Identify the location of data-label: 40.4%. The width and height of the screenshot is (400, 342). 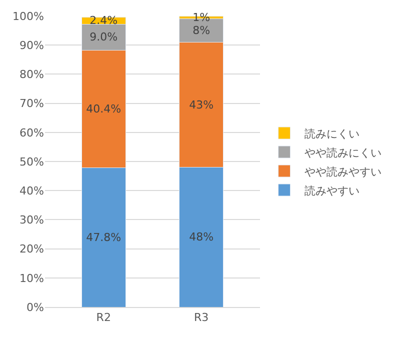
(104, 109).